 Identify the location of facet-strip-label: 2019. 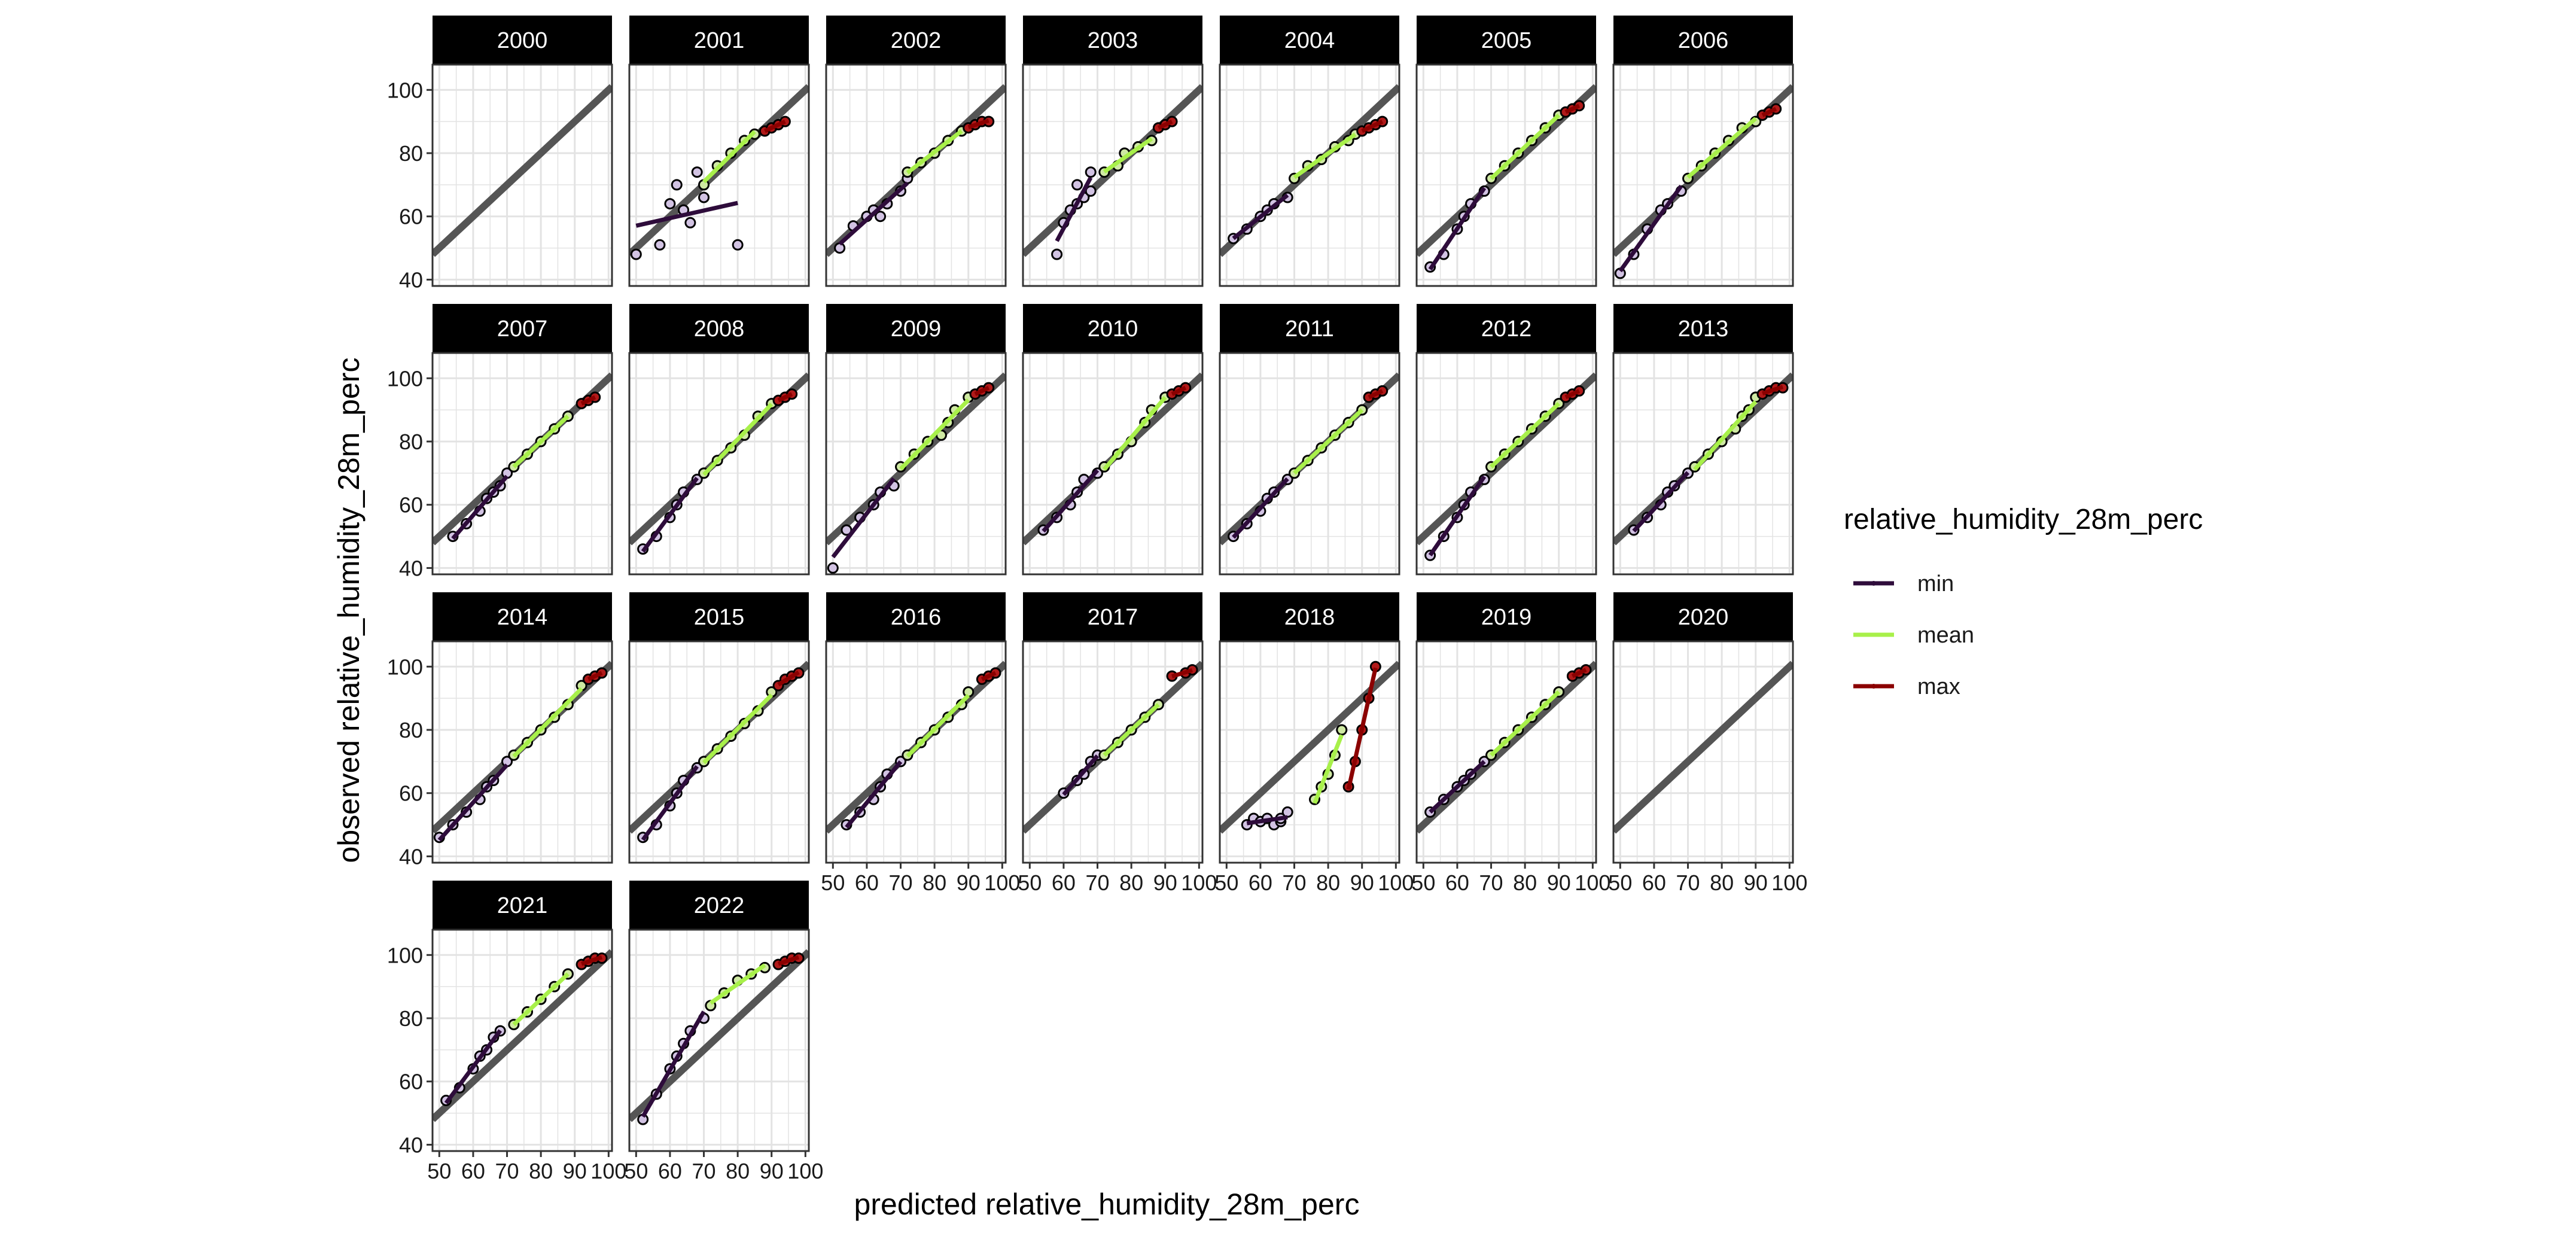
(1506, 617).